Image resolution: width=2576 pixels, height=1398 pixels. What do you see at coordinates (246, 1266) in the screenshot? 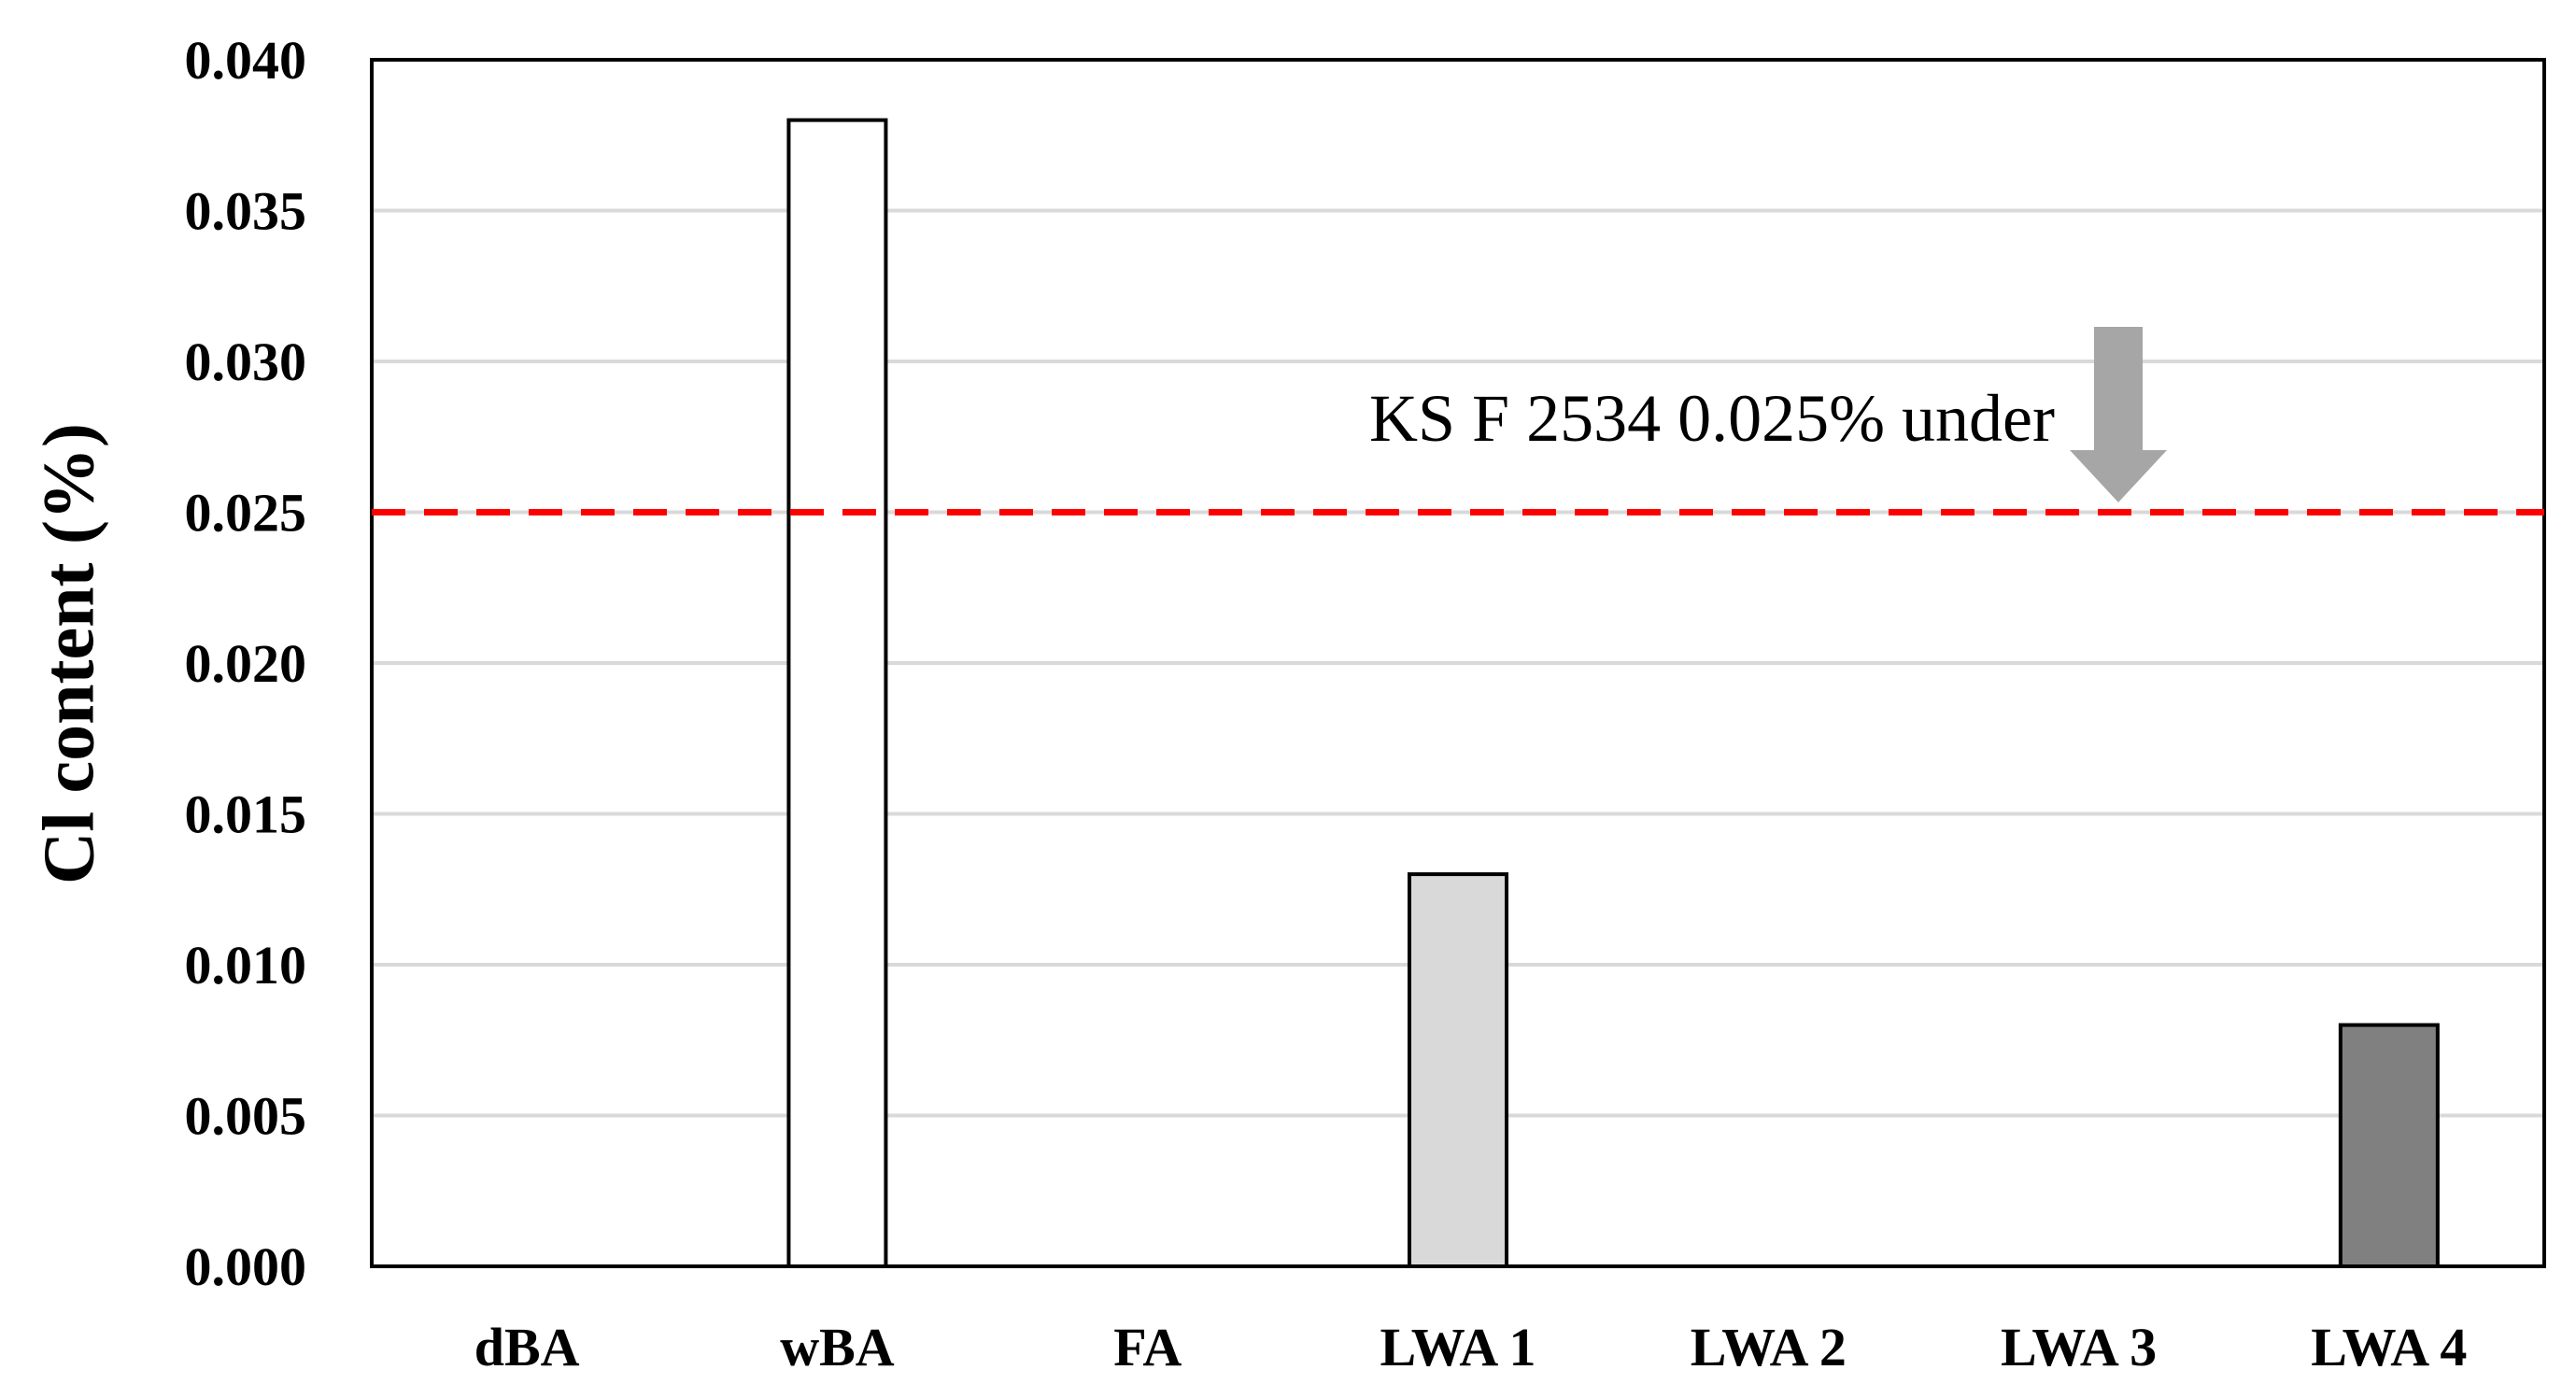
I see `y-tick-label: 0.000` at bounding box center [246, 1266].